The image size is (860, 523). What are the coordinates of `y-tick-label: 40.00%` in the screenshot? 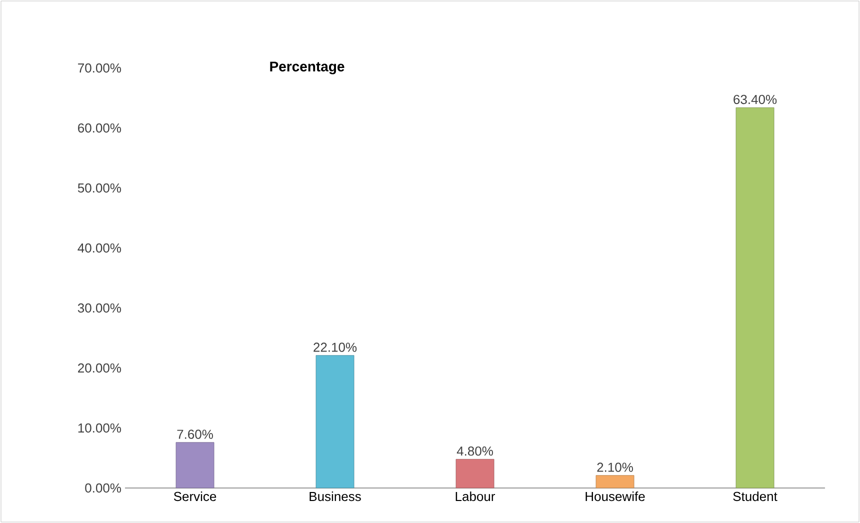 It's located at (100, 248).